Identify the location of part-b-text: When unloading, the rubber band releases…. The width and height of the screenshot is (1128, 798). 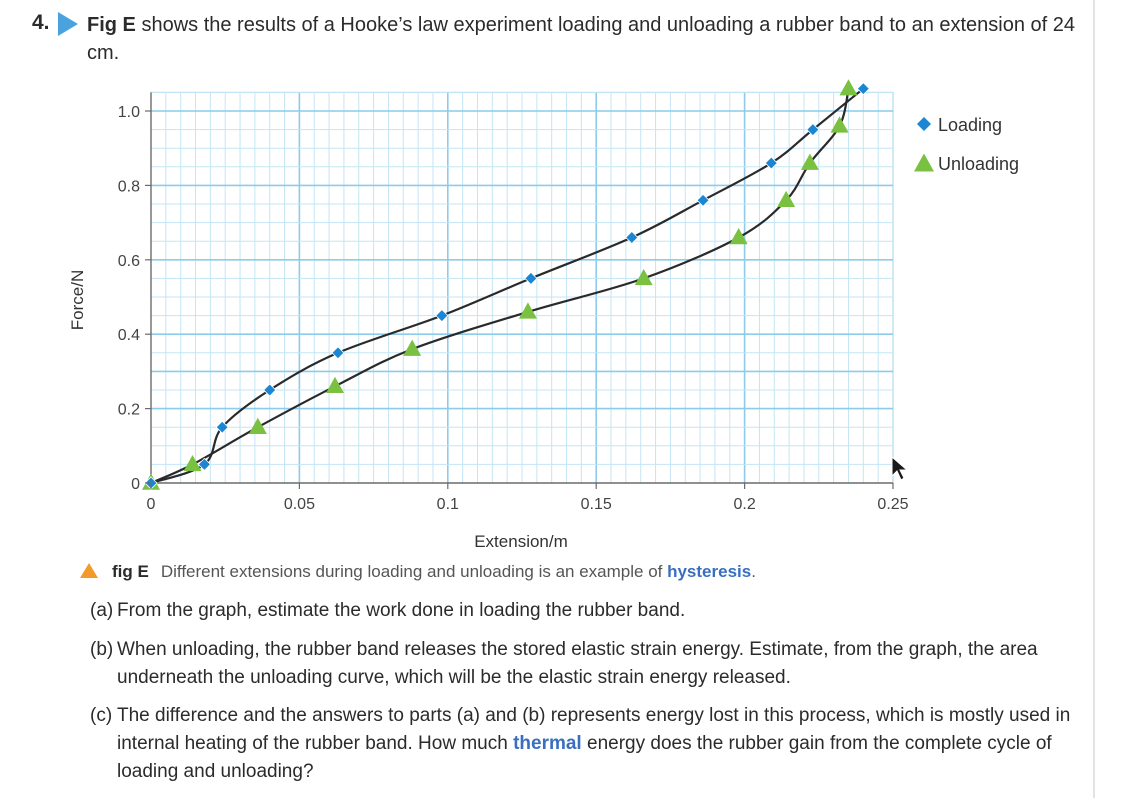
(577, 663).